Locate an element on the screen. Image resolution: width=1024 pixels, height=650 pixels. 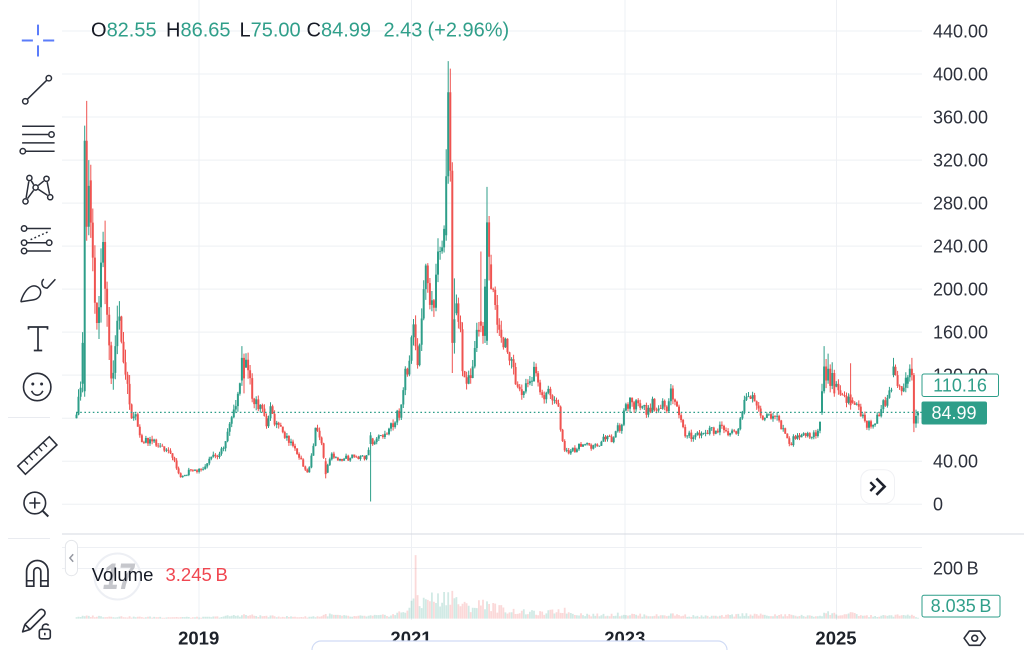
svg-text: H86.65 is located at coordinates (198, 31).